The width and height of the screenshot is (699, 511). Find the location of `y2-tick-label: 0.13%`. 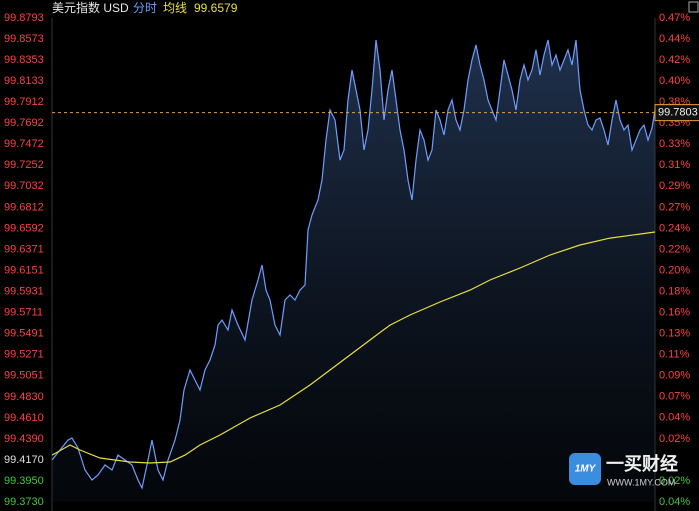

y2-tick-label: 0.13% is located at coordinates (674, 334).